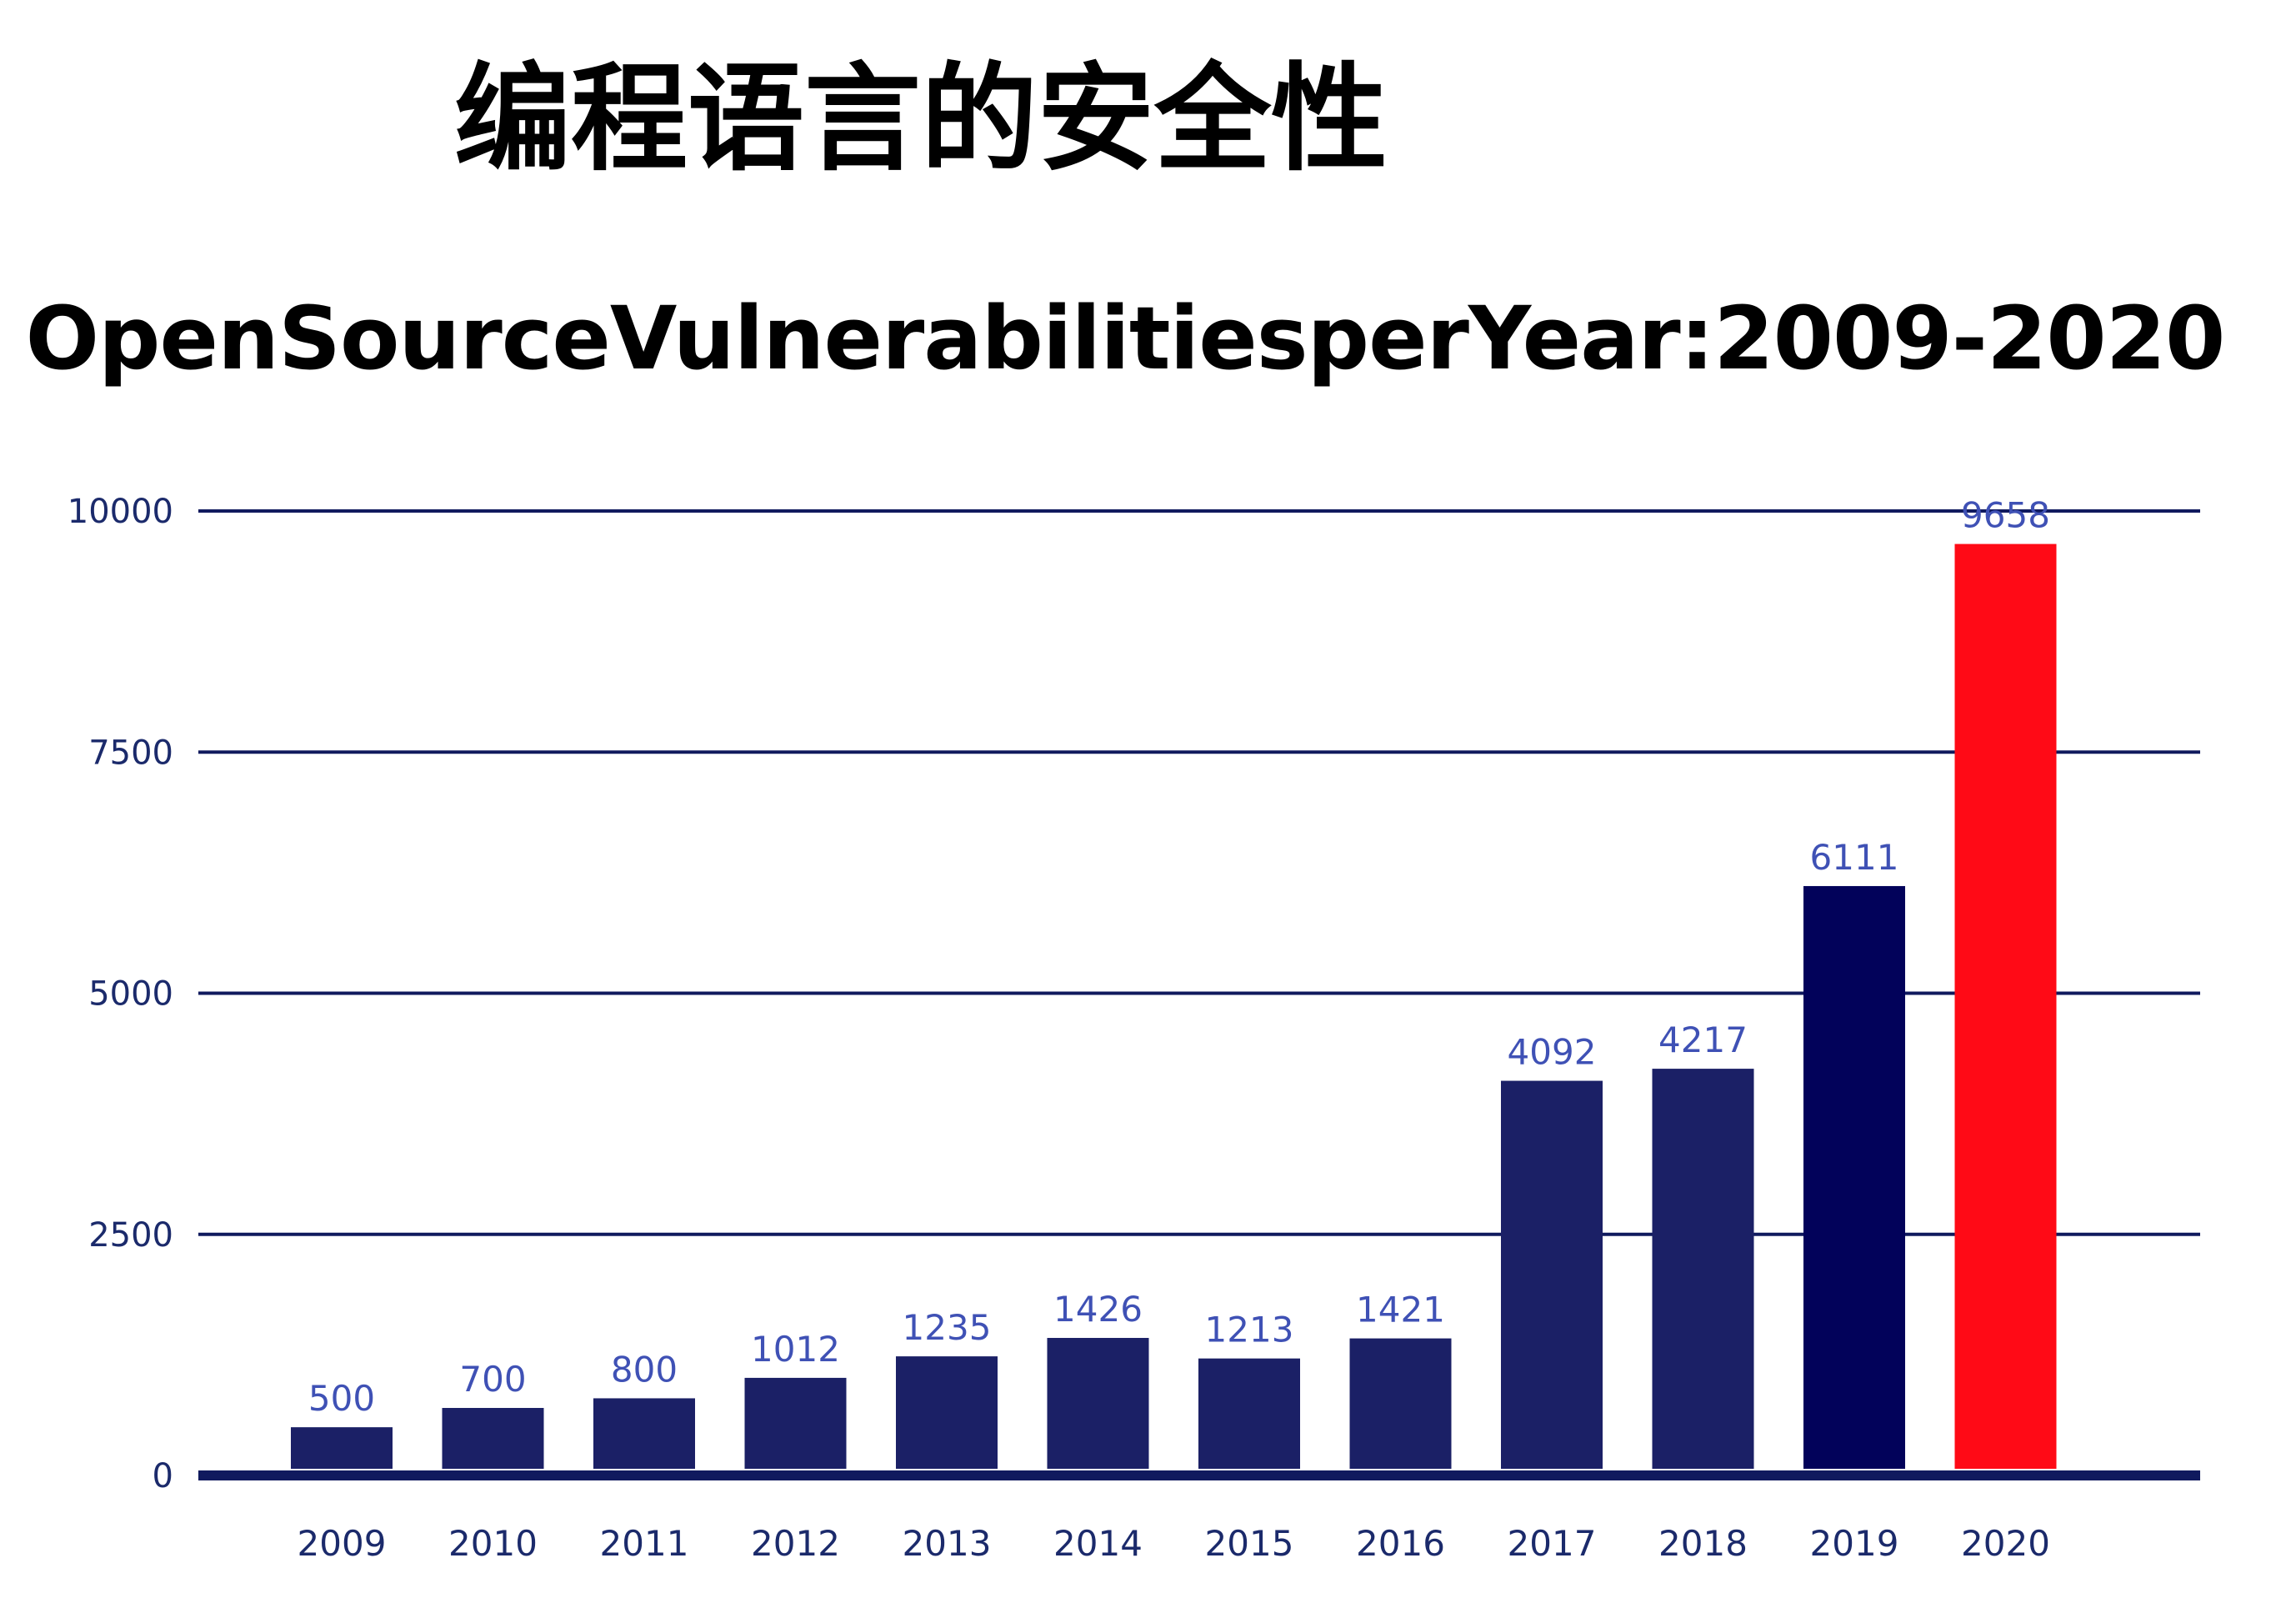 The height and width of the screenshot is (1613, 2296). Describe the element at coordinates (1552, 1052) in the screenshot. I see `data-label-2017: 4092` at that location.